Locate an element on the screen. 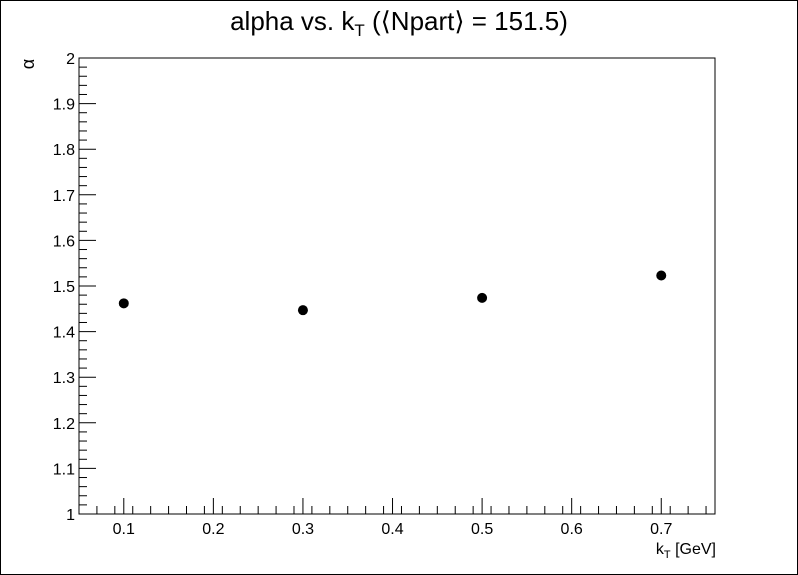  y-tick-label: 1 is located at coordinates (70, 515).